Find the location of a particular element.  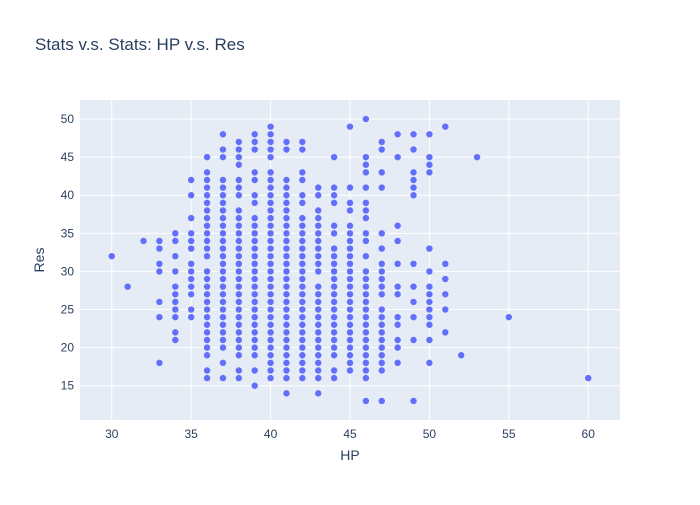

y-tick-label: 45 is located at coordinates (68, 157).